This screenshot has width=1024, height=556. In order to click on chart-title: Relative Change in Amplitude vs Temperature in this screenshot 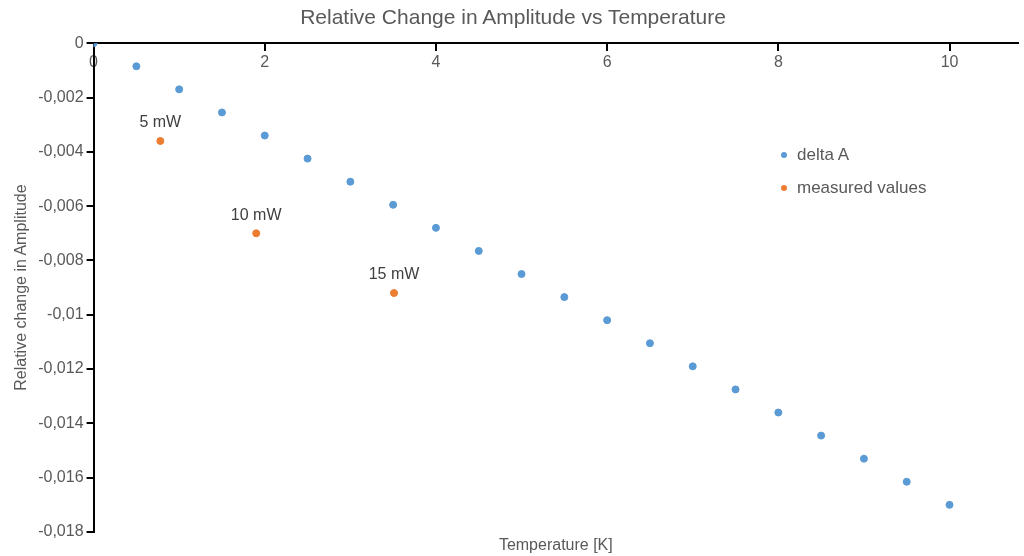, I will do `click(513, 17)`.